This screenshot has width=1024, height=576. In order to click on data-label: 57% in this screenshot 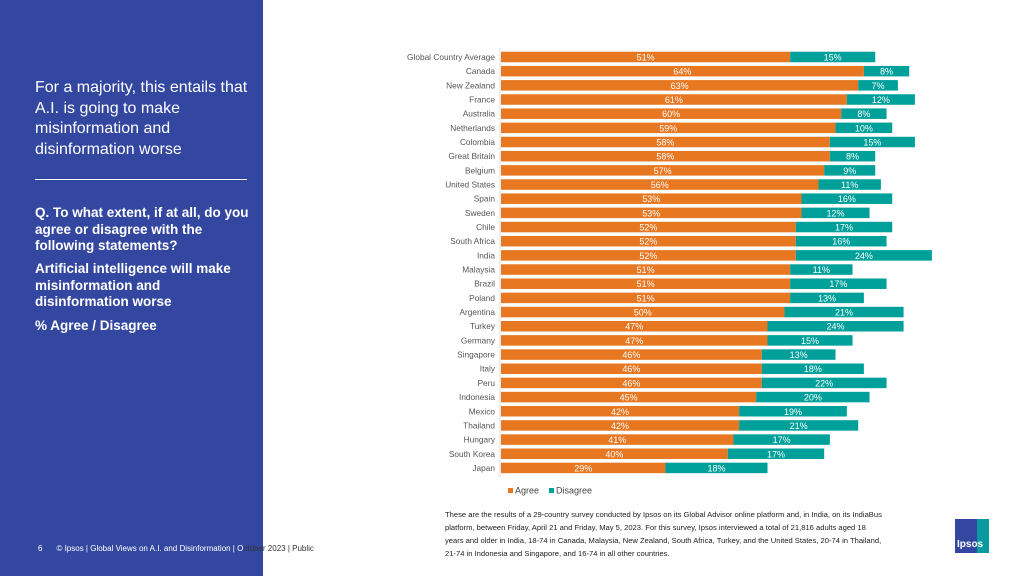, I will do `click(663, 171)`.